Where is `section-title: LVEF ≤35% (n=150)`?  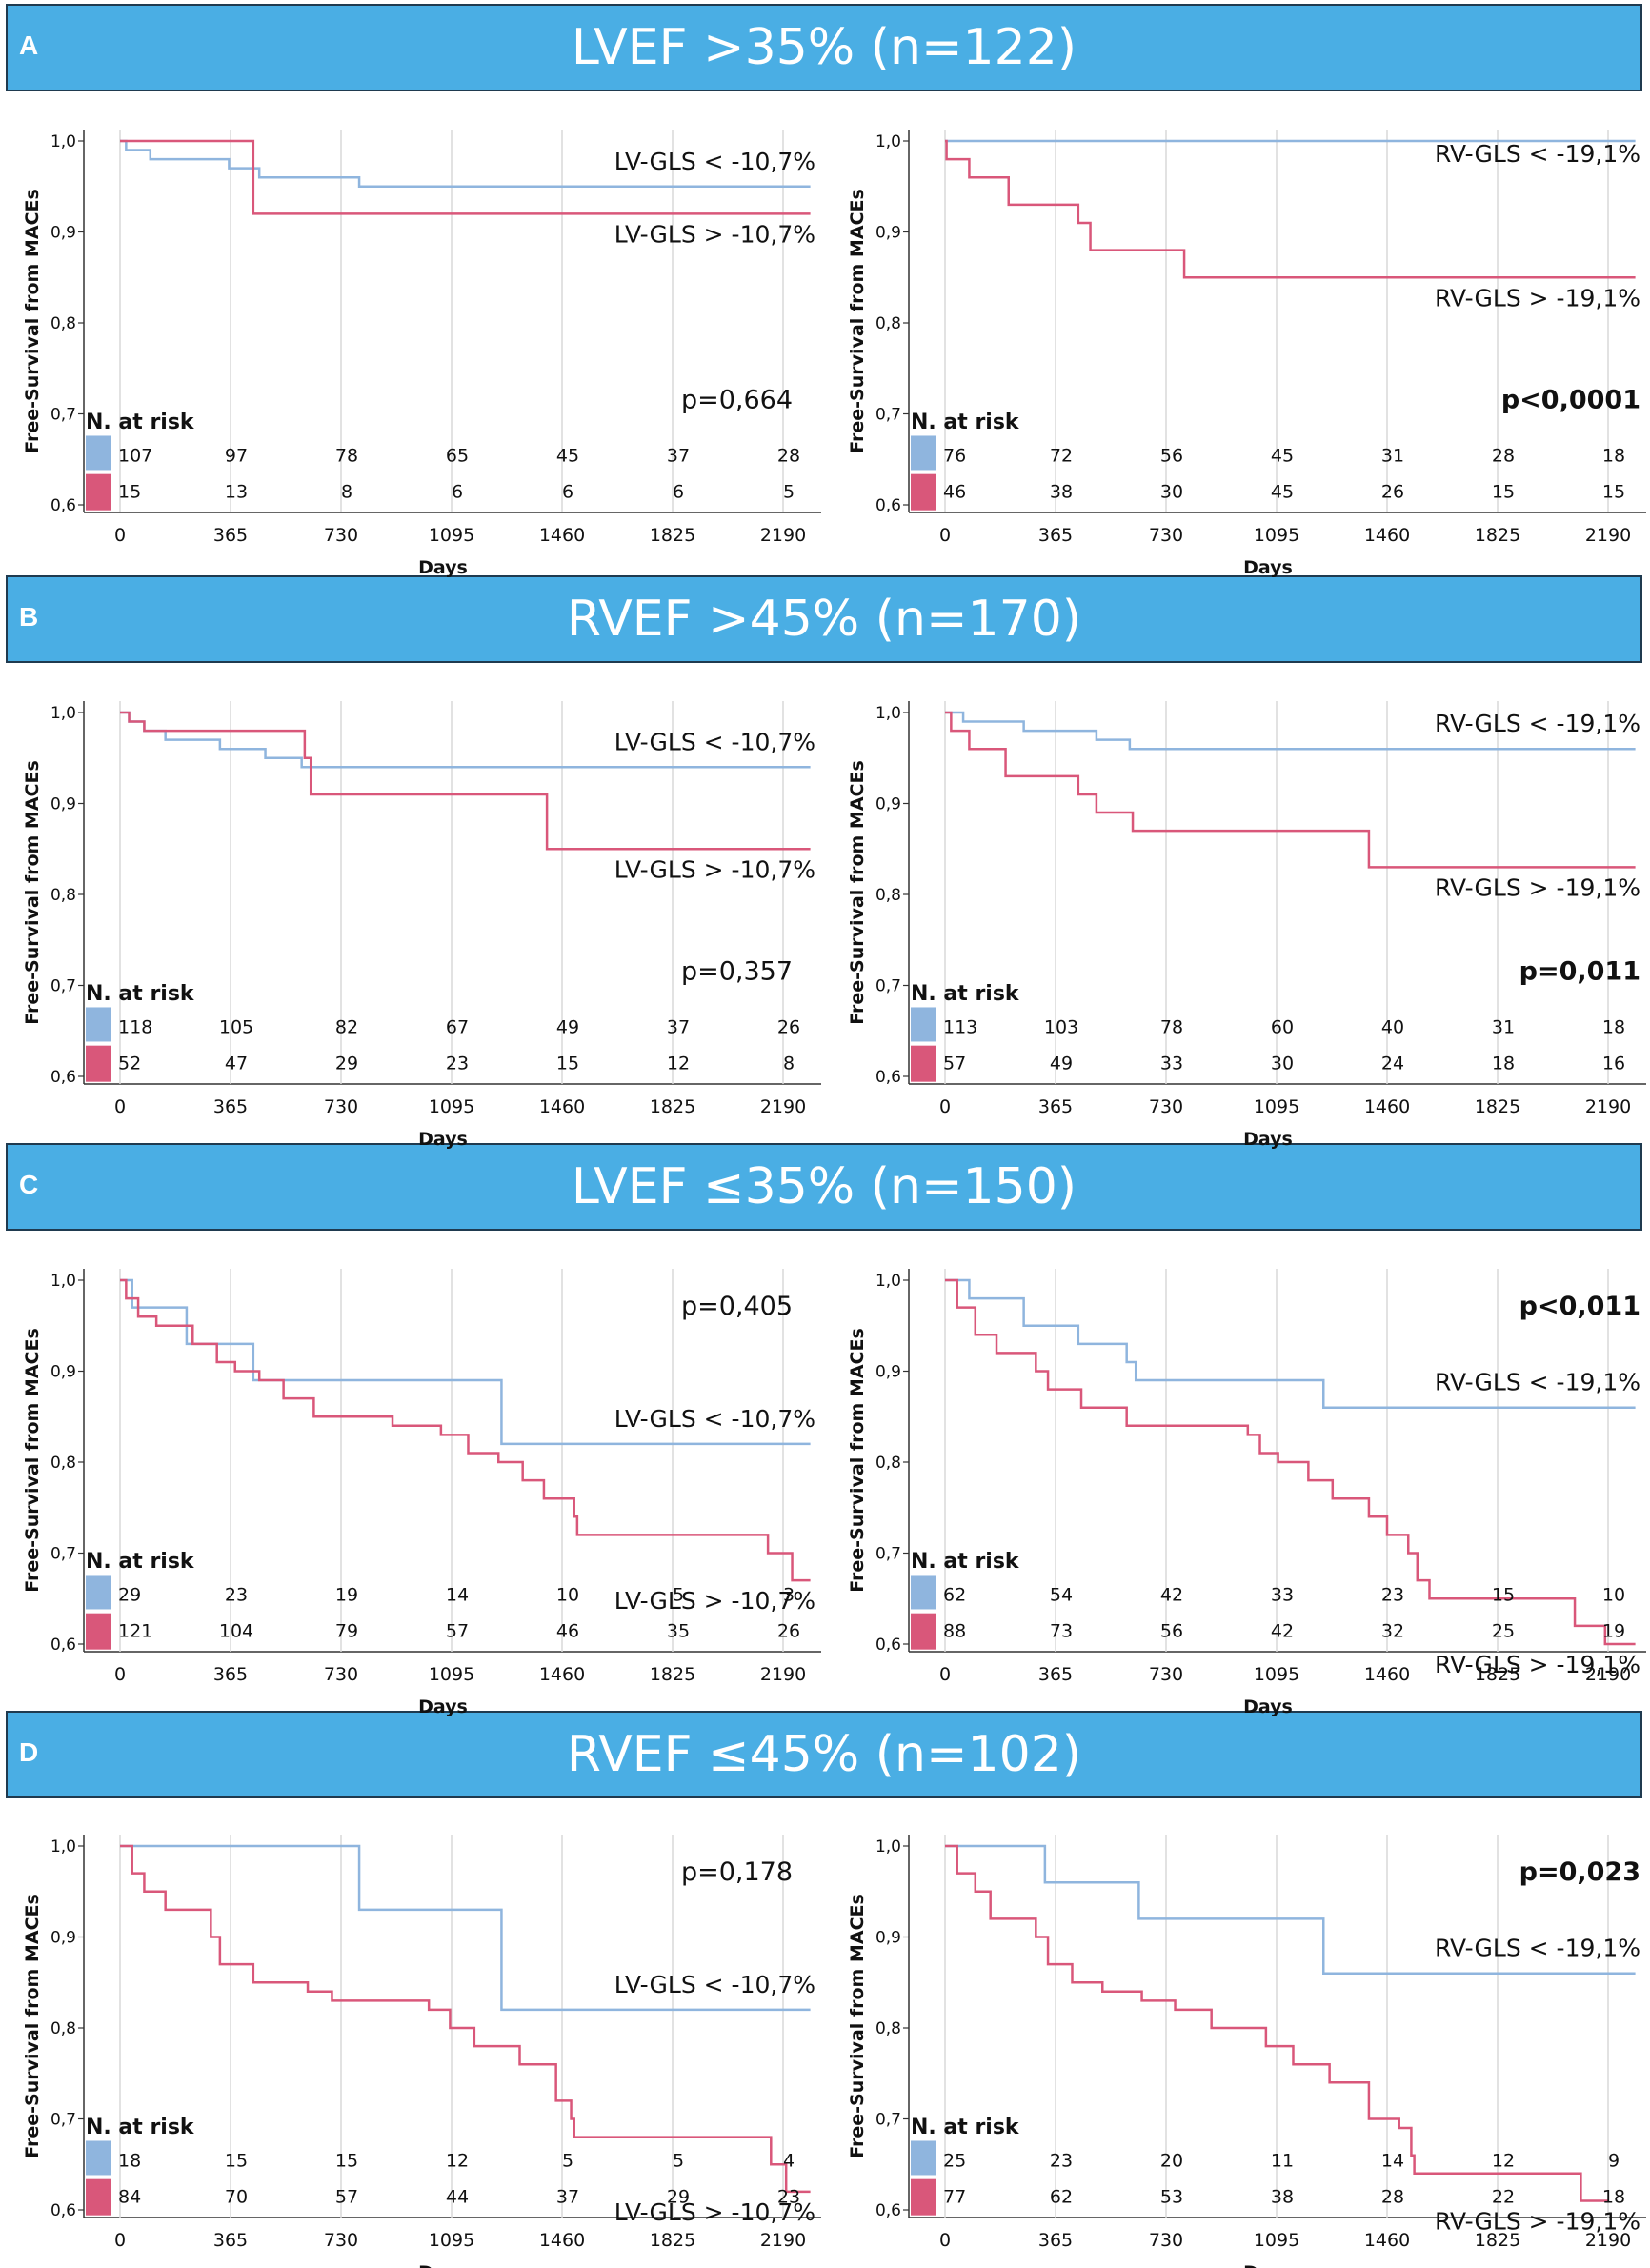 section-title: LVEF ≤35% (n=150) is located at coordinates (824, 1187).